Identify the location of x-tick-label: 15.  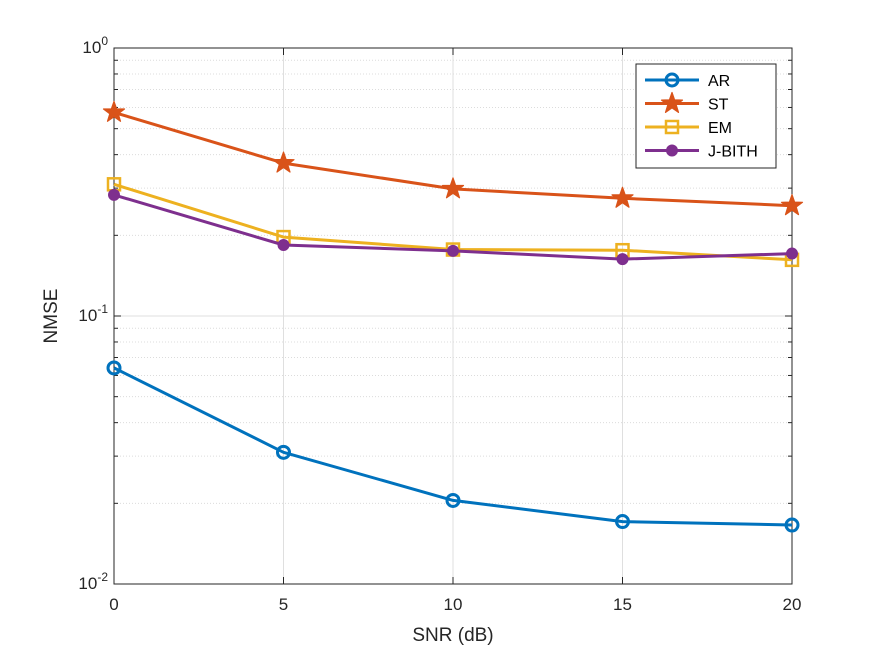
(622, 604).